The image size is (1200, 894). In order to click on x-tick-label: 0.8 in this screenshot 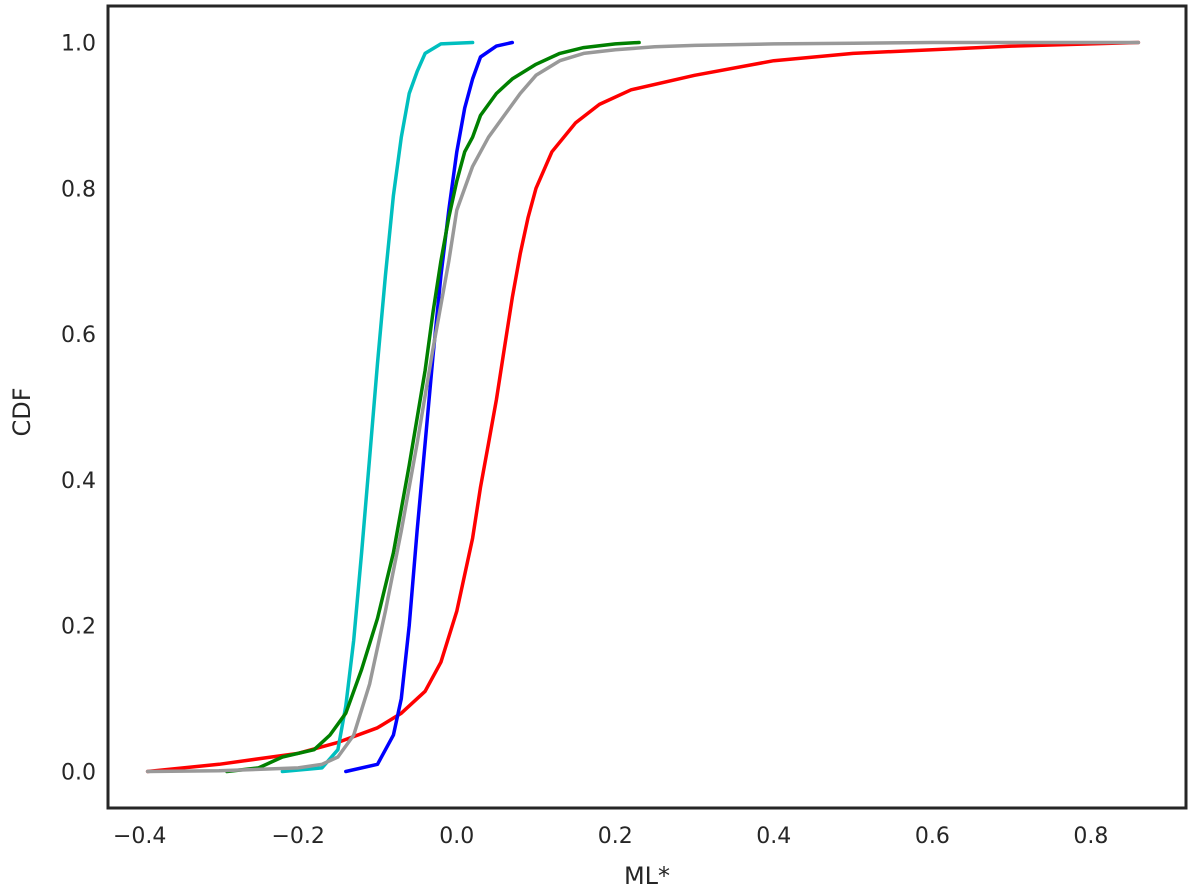, I will do `click(1090, 836)`.